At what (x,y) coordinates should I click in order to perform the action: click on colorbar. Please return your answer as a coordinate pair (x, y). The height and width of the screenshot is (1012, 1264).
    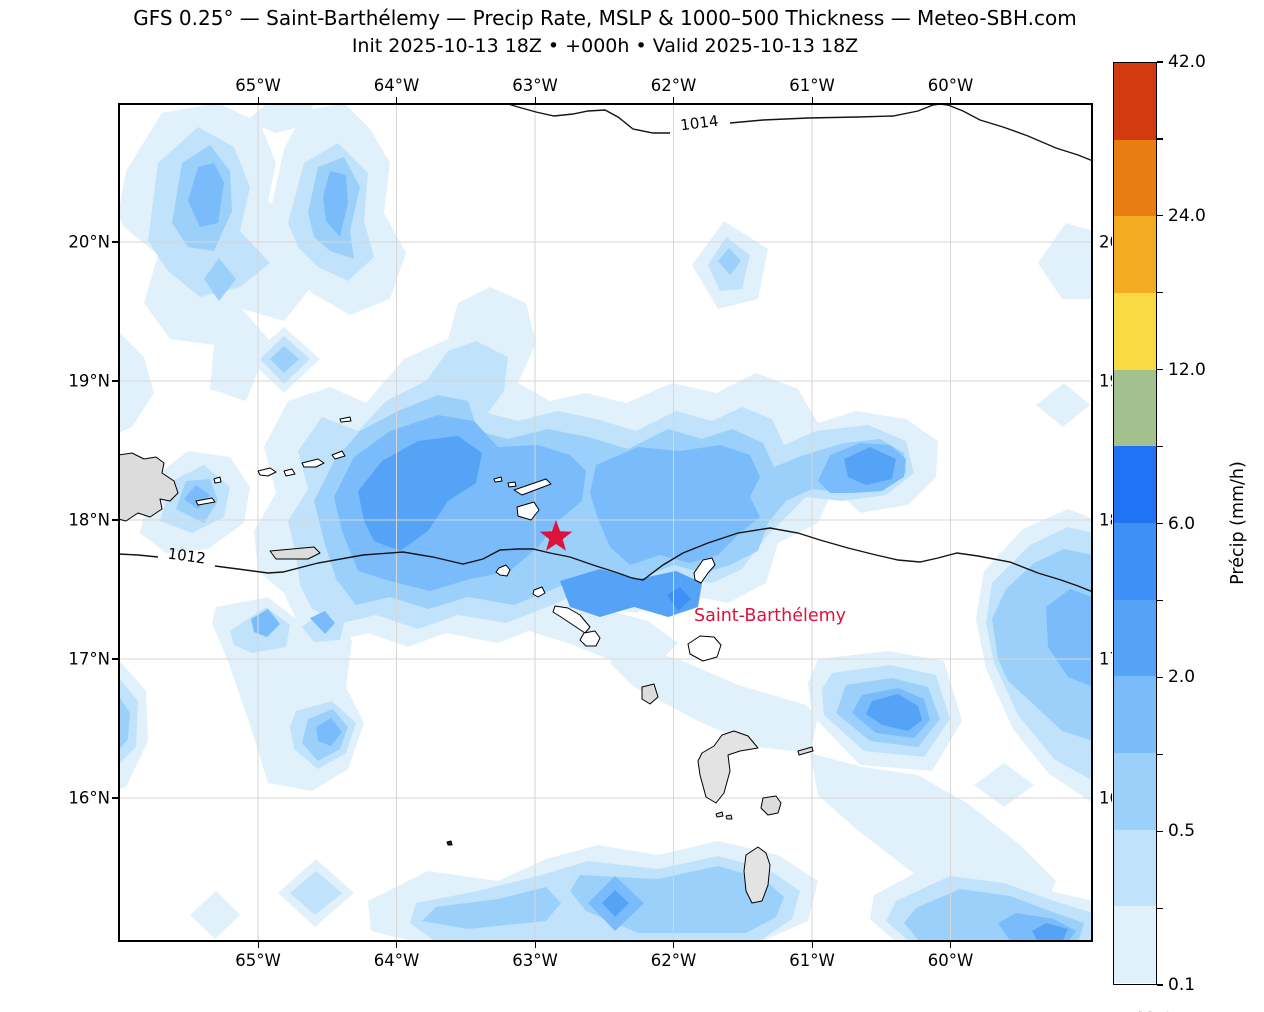
    Looking at the image, I should click on (1135, 523).